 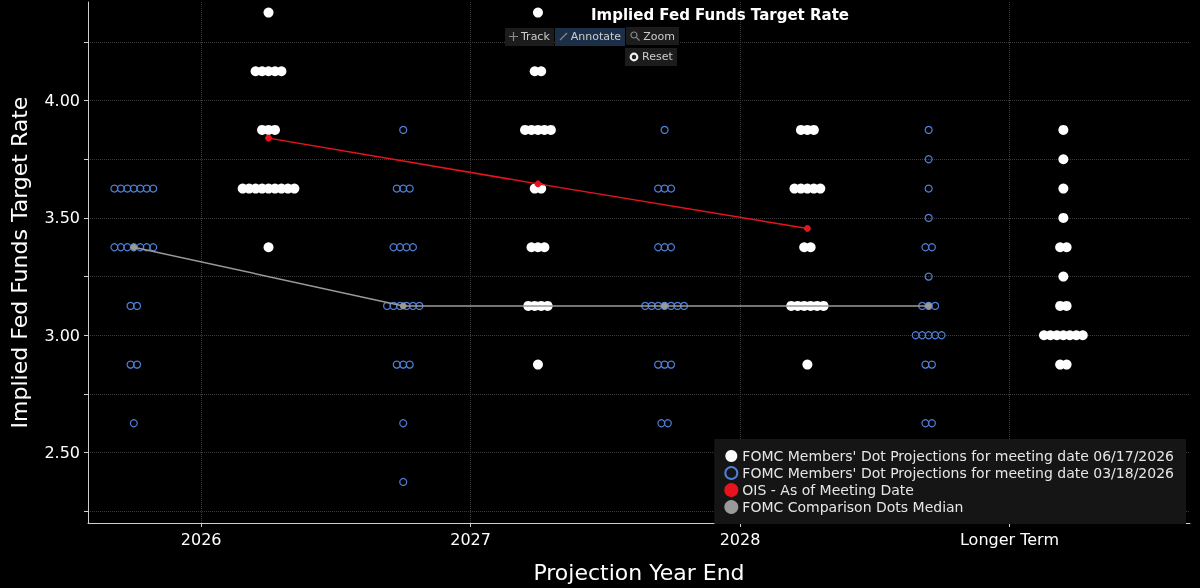 I want to click on y-tick-label: 3.50, so click(x=62, y=218).